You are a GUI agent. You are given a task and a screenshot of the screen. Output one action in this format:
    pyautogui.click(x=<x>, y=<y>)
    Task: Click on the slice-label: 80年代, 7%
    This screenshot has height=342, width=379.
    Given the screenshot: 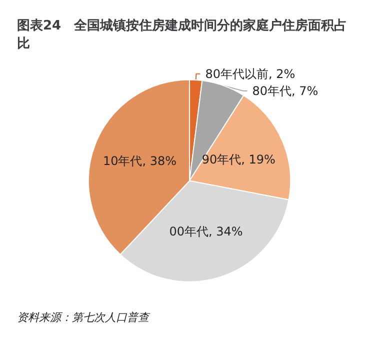 What is the action you would take?
    pyautogui.click(x=285, y=91)
    